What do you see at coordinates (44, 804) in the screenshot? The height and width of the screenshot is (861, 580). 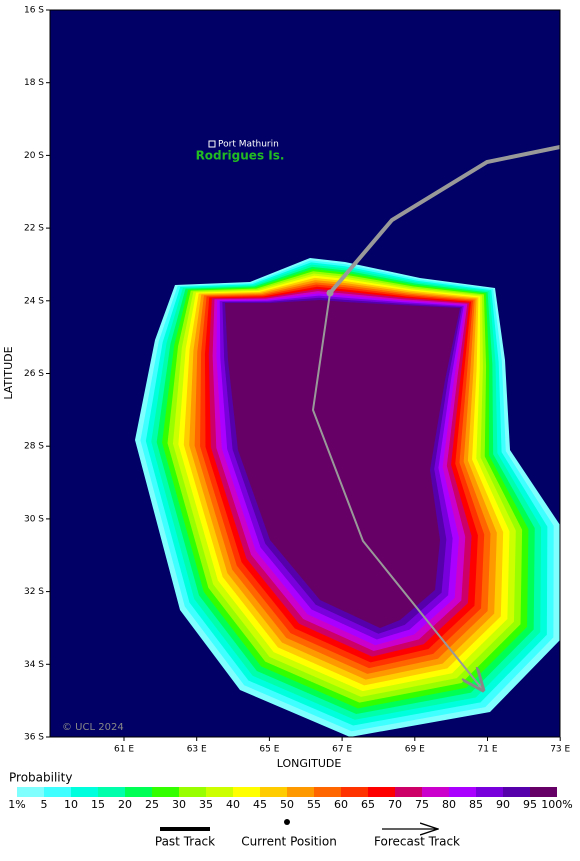 I see `legend-tick-label: 5` at bounding box center [44, 804].